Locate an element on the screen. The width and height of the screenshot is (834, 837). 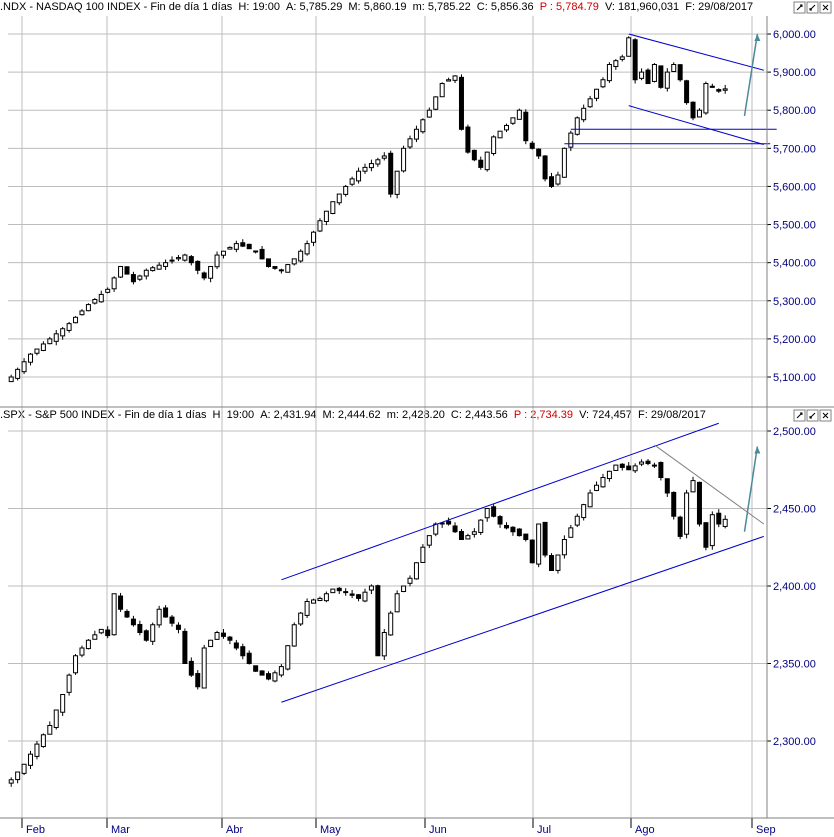
ndx-f-label: F: is located at coordinates (690, 7).